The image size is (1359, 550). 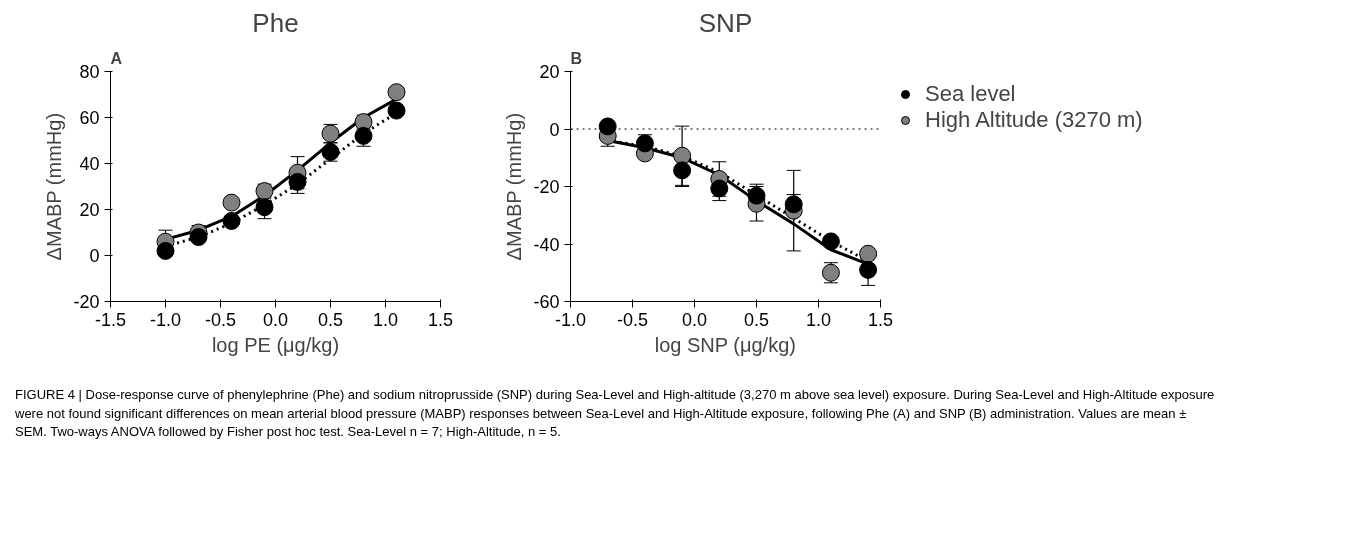 I want to click on chart-title: SNP, so click(x=725, y=22).